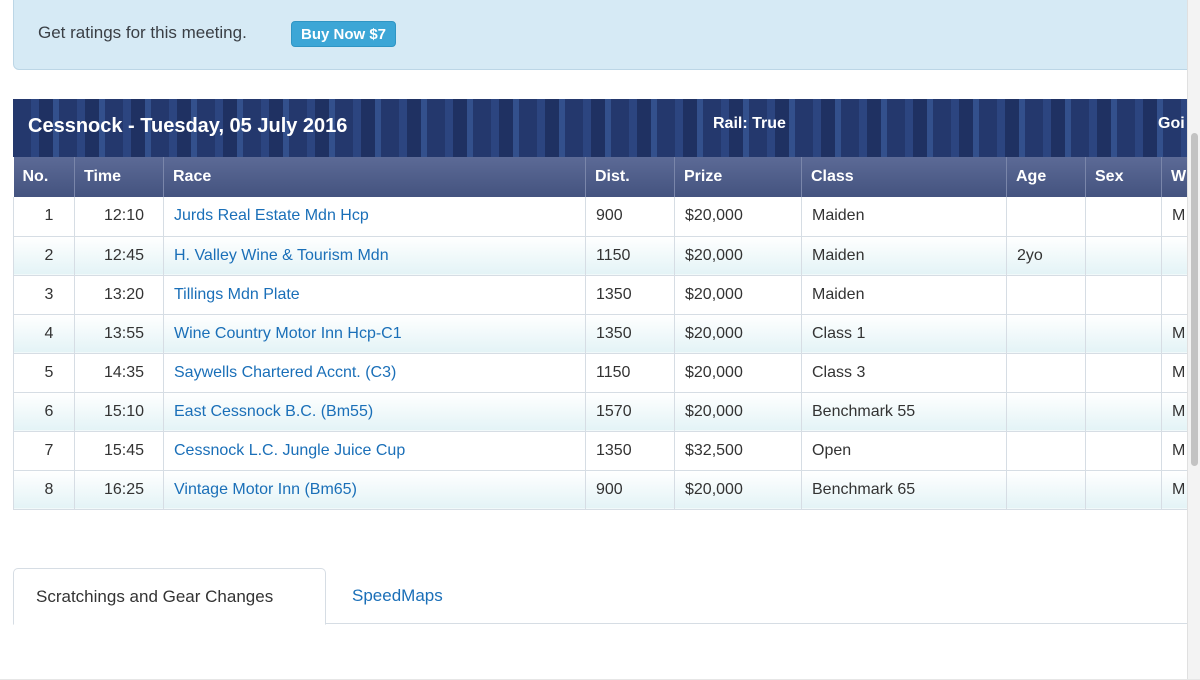 This screenshot has height=680, width=1200. Describe the element at coordinates (344, 34) in the screenshot. I see `buy-now-button: Buy Now $7` at that location.